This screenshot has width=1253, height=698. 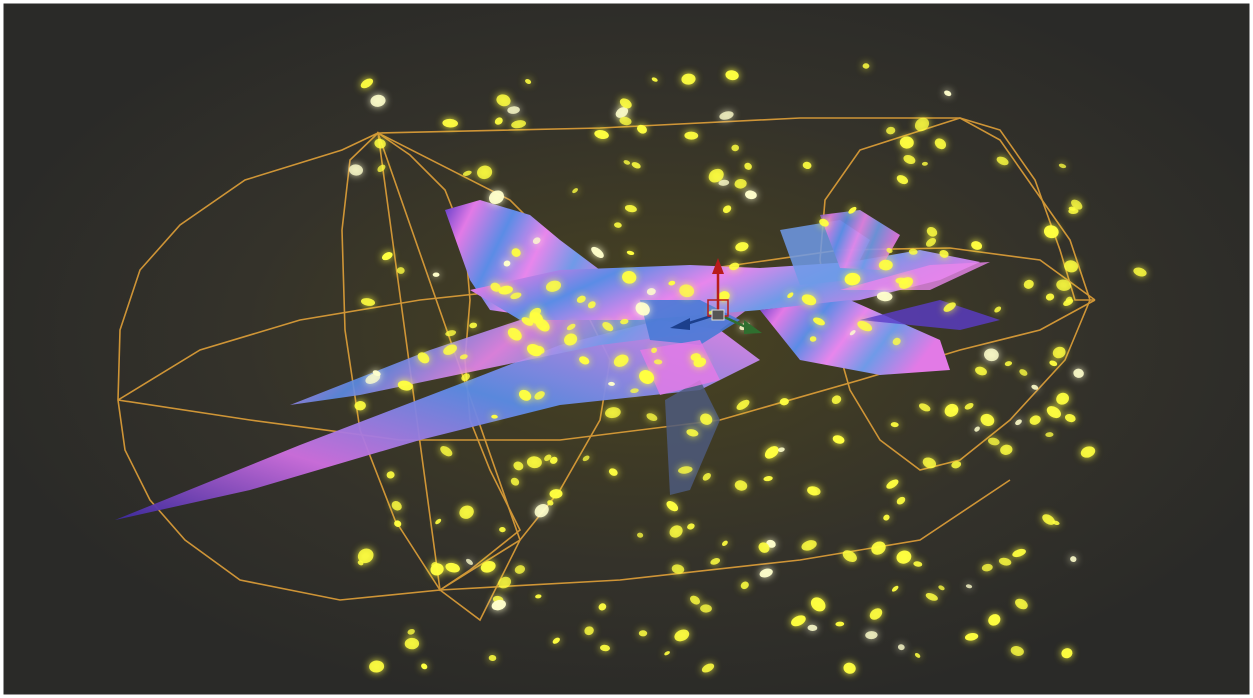 What do you see at coordinates (718, 310) in the screenshot?
I see `move-handle-icon` at bounding box center [718, 310].